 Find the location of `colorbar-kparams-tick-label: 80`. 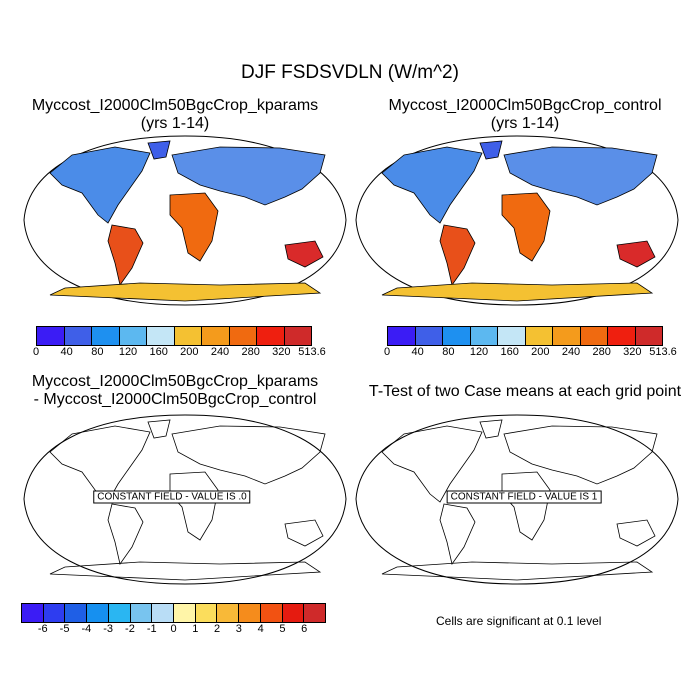

colorbar-kparams-tick-label: 80 is located at coordinates (97, 352).